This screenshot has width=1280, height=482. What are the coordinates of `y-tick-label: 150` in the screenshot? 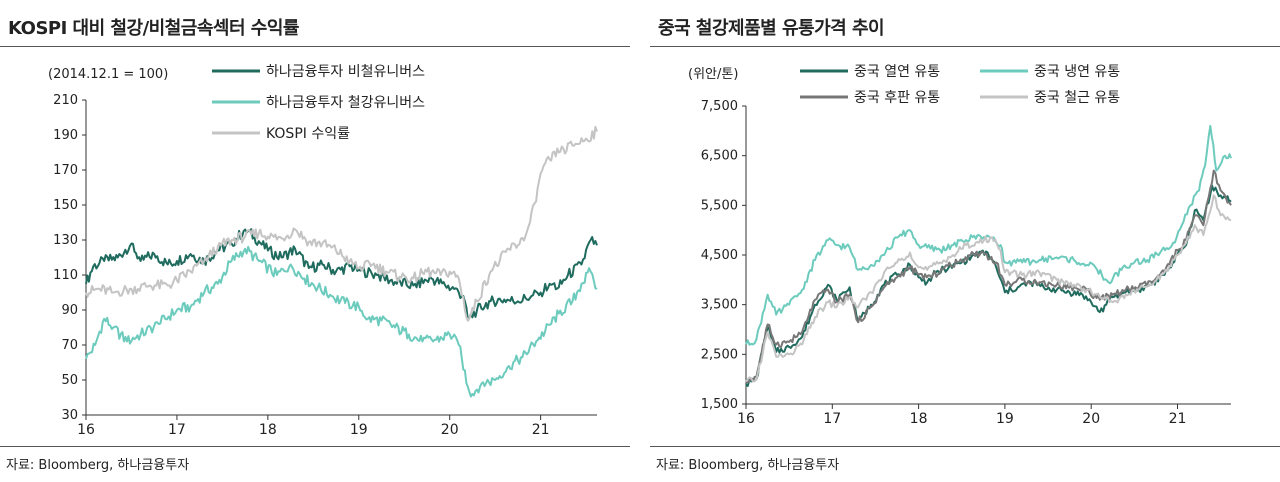 It's located at (65, 205).